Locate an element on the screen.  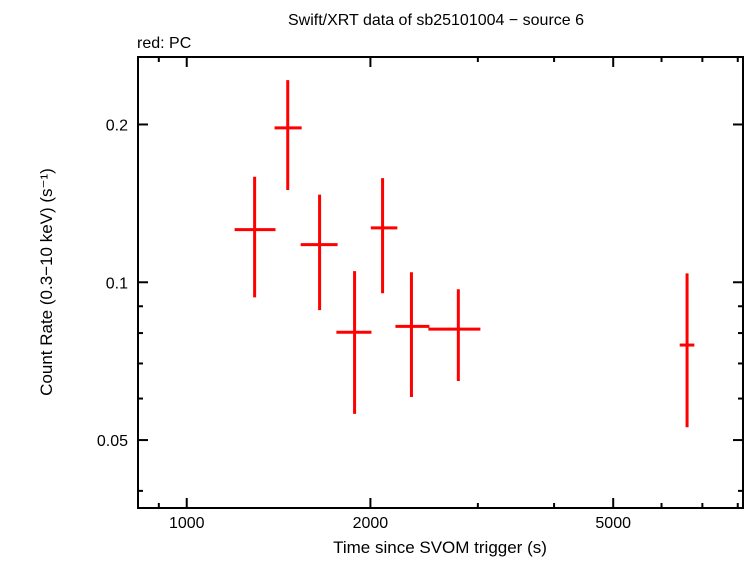
x-tick-label: 5000 is located at coordinates (613, 523).